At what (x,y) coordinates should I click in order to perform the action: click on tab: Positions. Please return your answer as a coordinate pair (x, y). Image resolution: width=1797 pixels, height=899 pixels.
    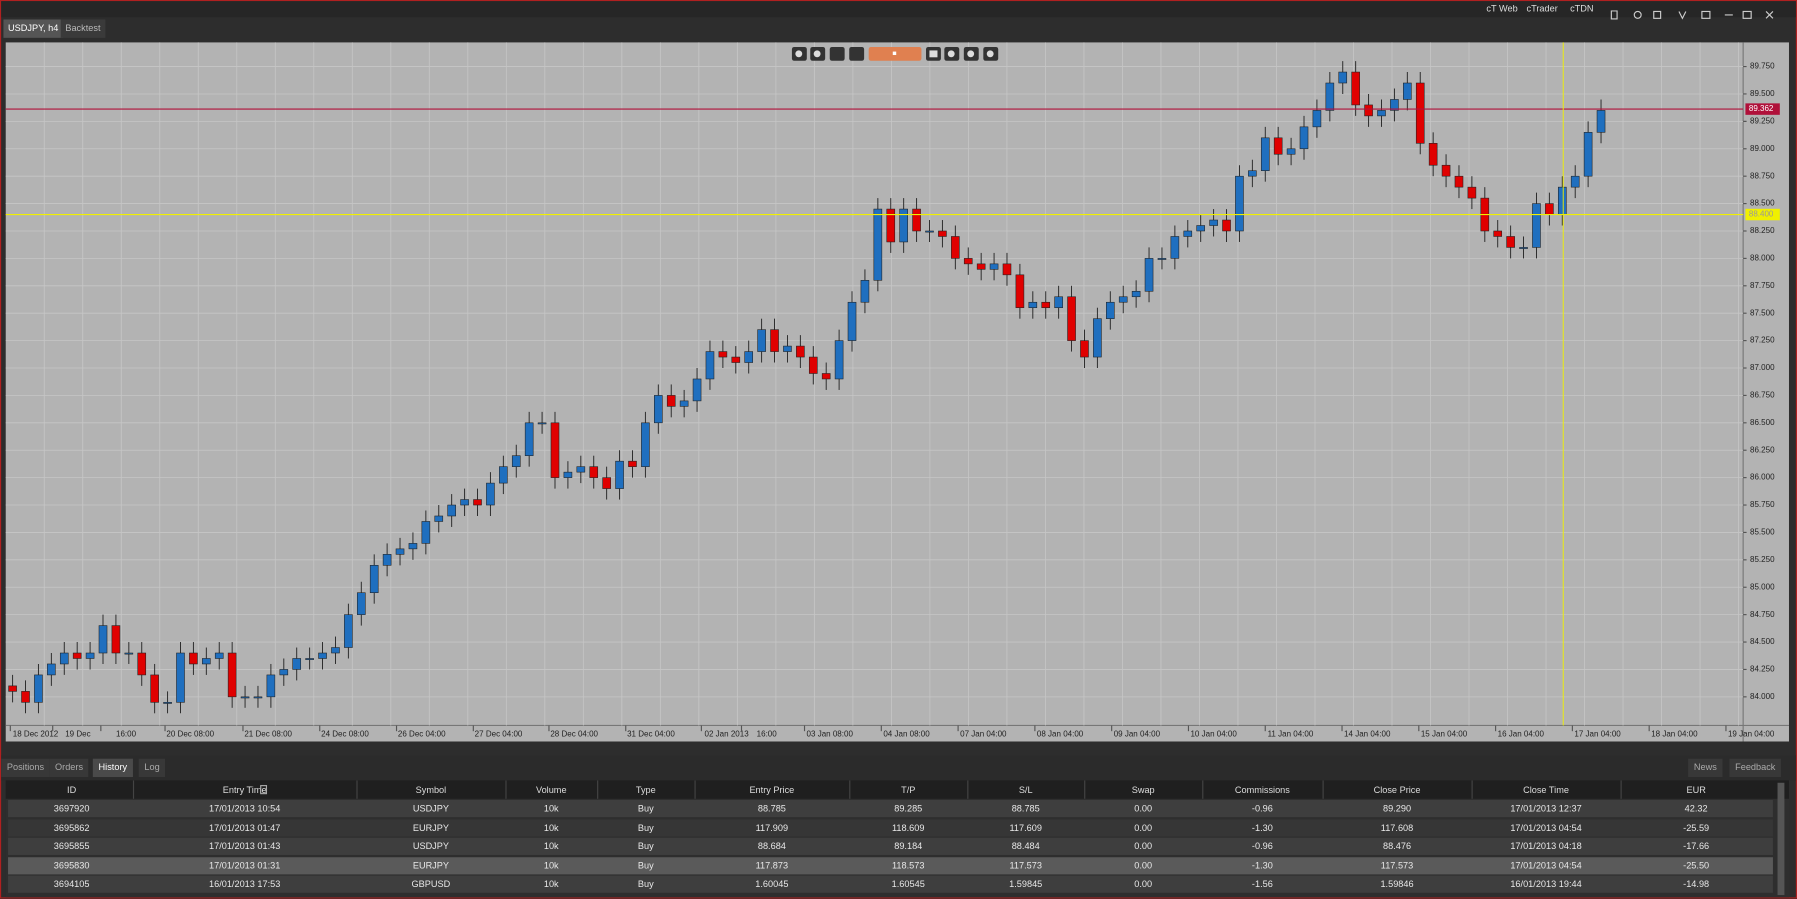
    Looking at the image, I should click on (25, 768).